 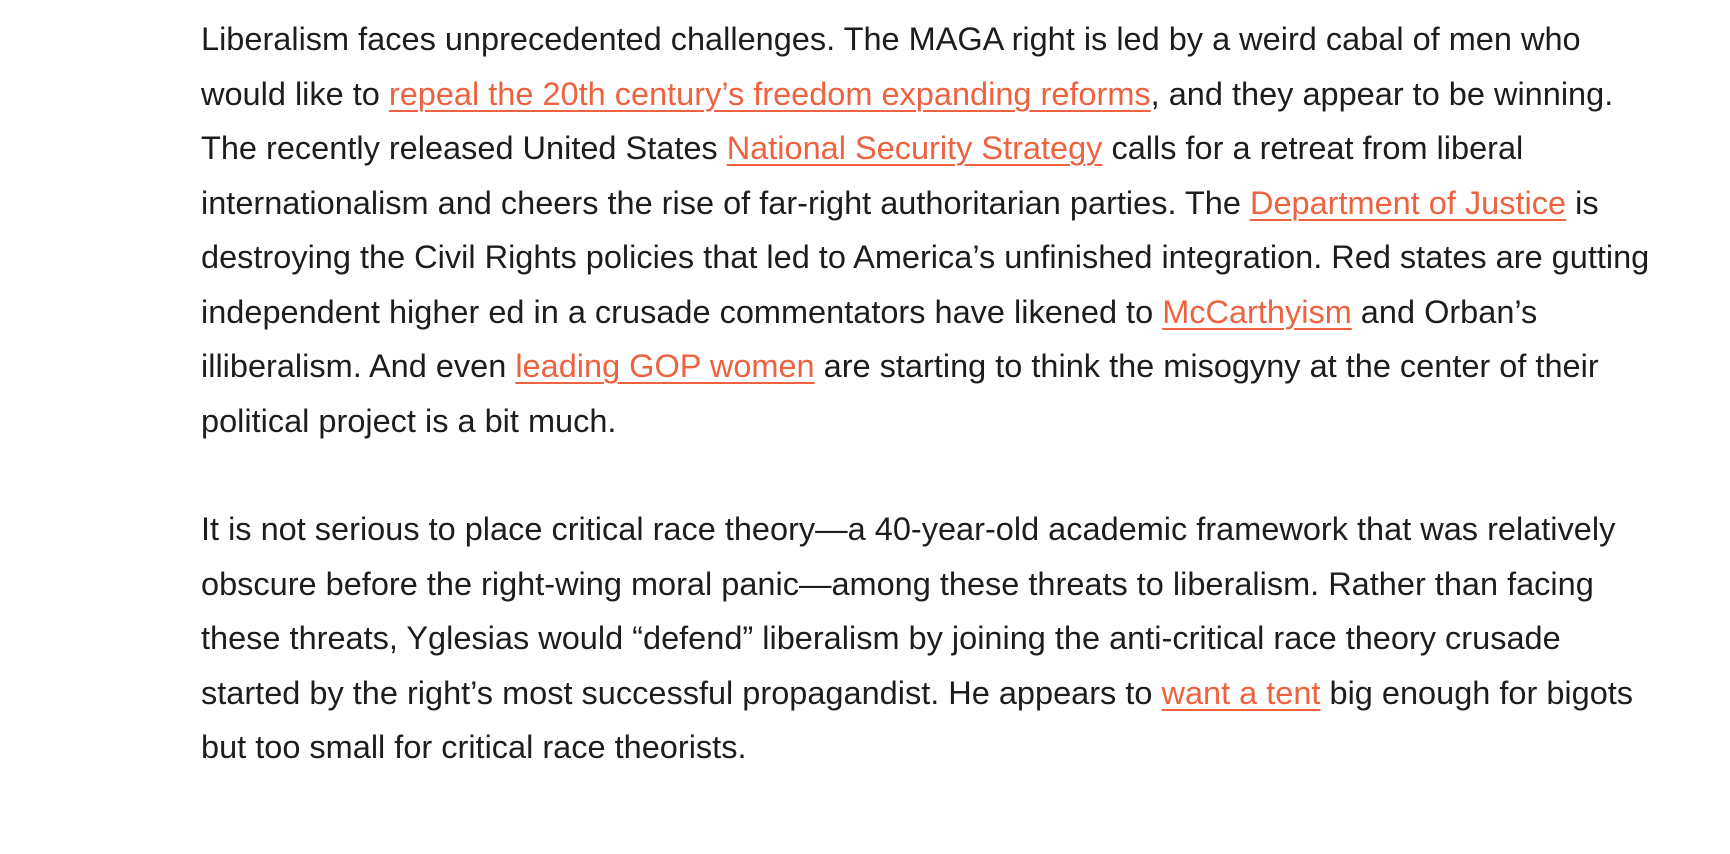 What do you see at coordinates (1257, 311) in the screenshot?
I see `inline-link: McCarthyism` at bounding box center [1257, 311].